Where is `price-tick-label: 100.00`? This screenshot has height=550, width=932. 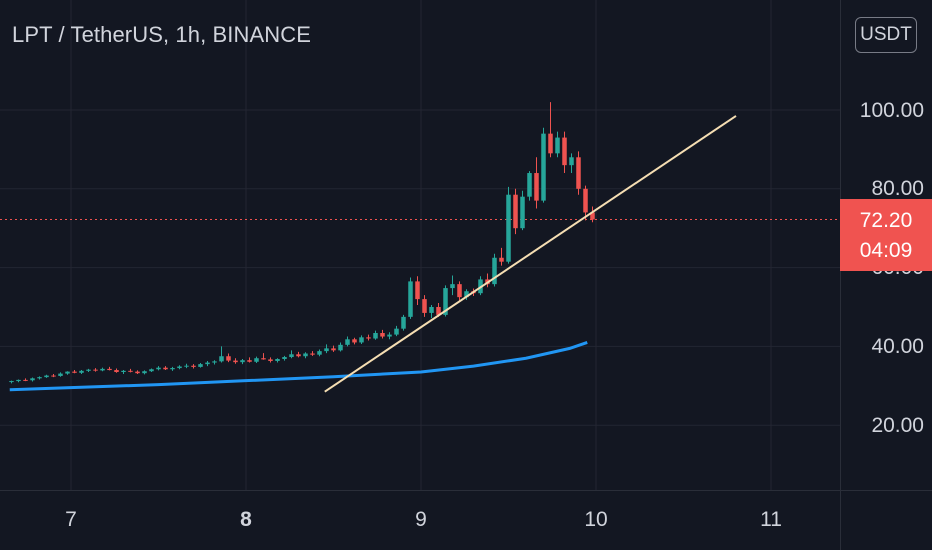 price-tick-label: 100.00 is located at coordinates (891, 110).